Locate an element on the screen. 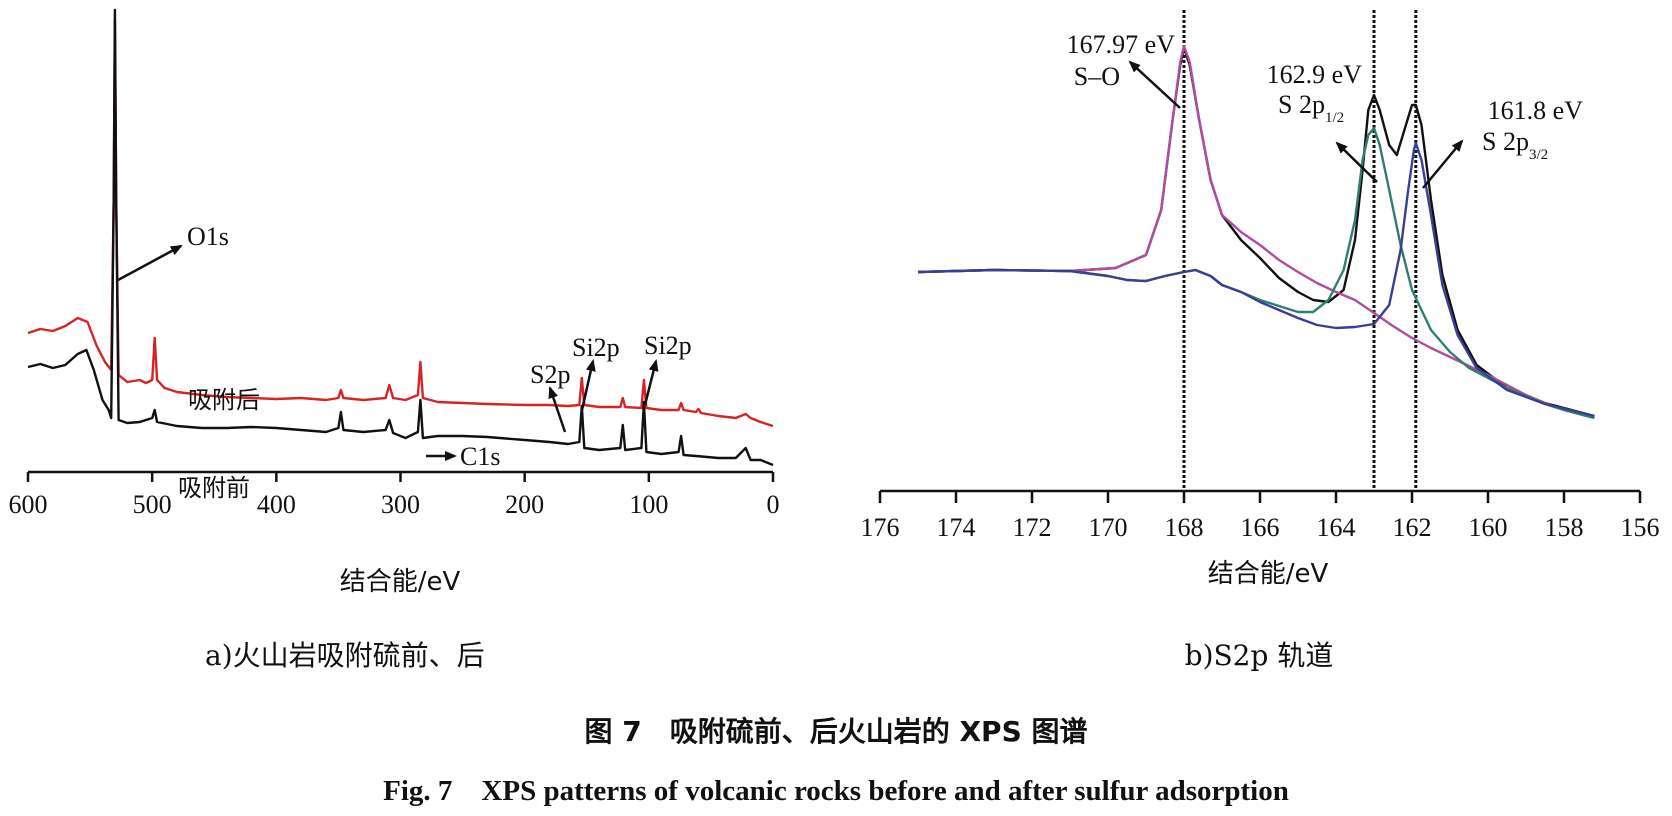 Image resolution: width=1672 pixels, height=816 pixels. figure-caption-cn: 图 7 吸附硫前、后火山岩的 XPS 图谱 is located at coordinates (835, 731).